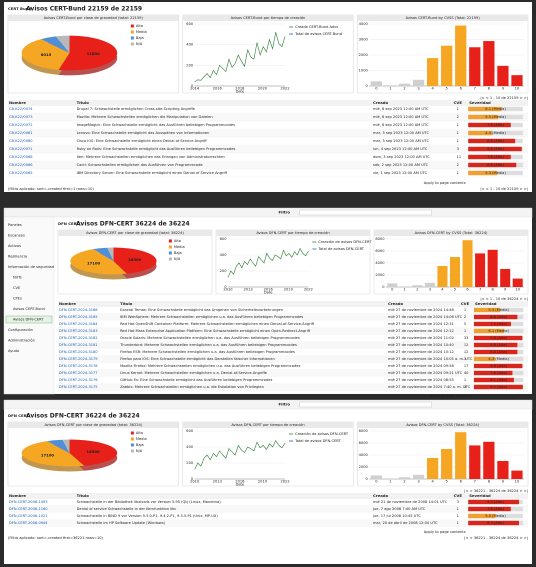 The height and width of the screenshot is (567, 536). Describe the element at coordinates (421, 338) in the screenshot. I see `created: mié 27 de noviembre de 2024 11:02` at that location.